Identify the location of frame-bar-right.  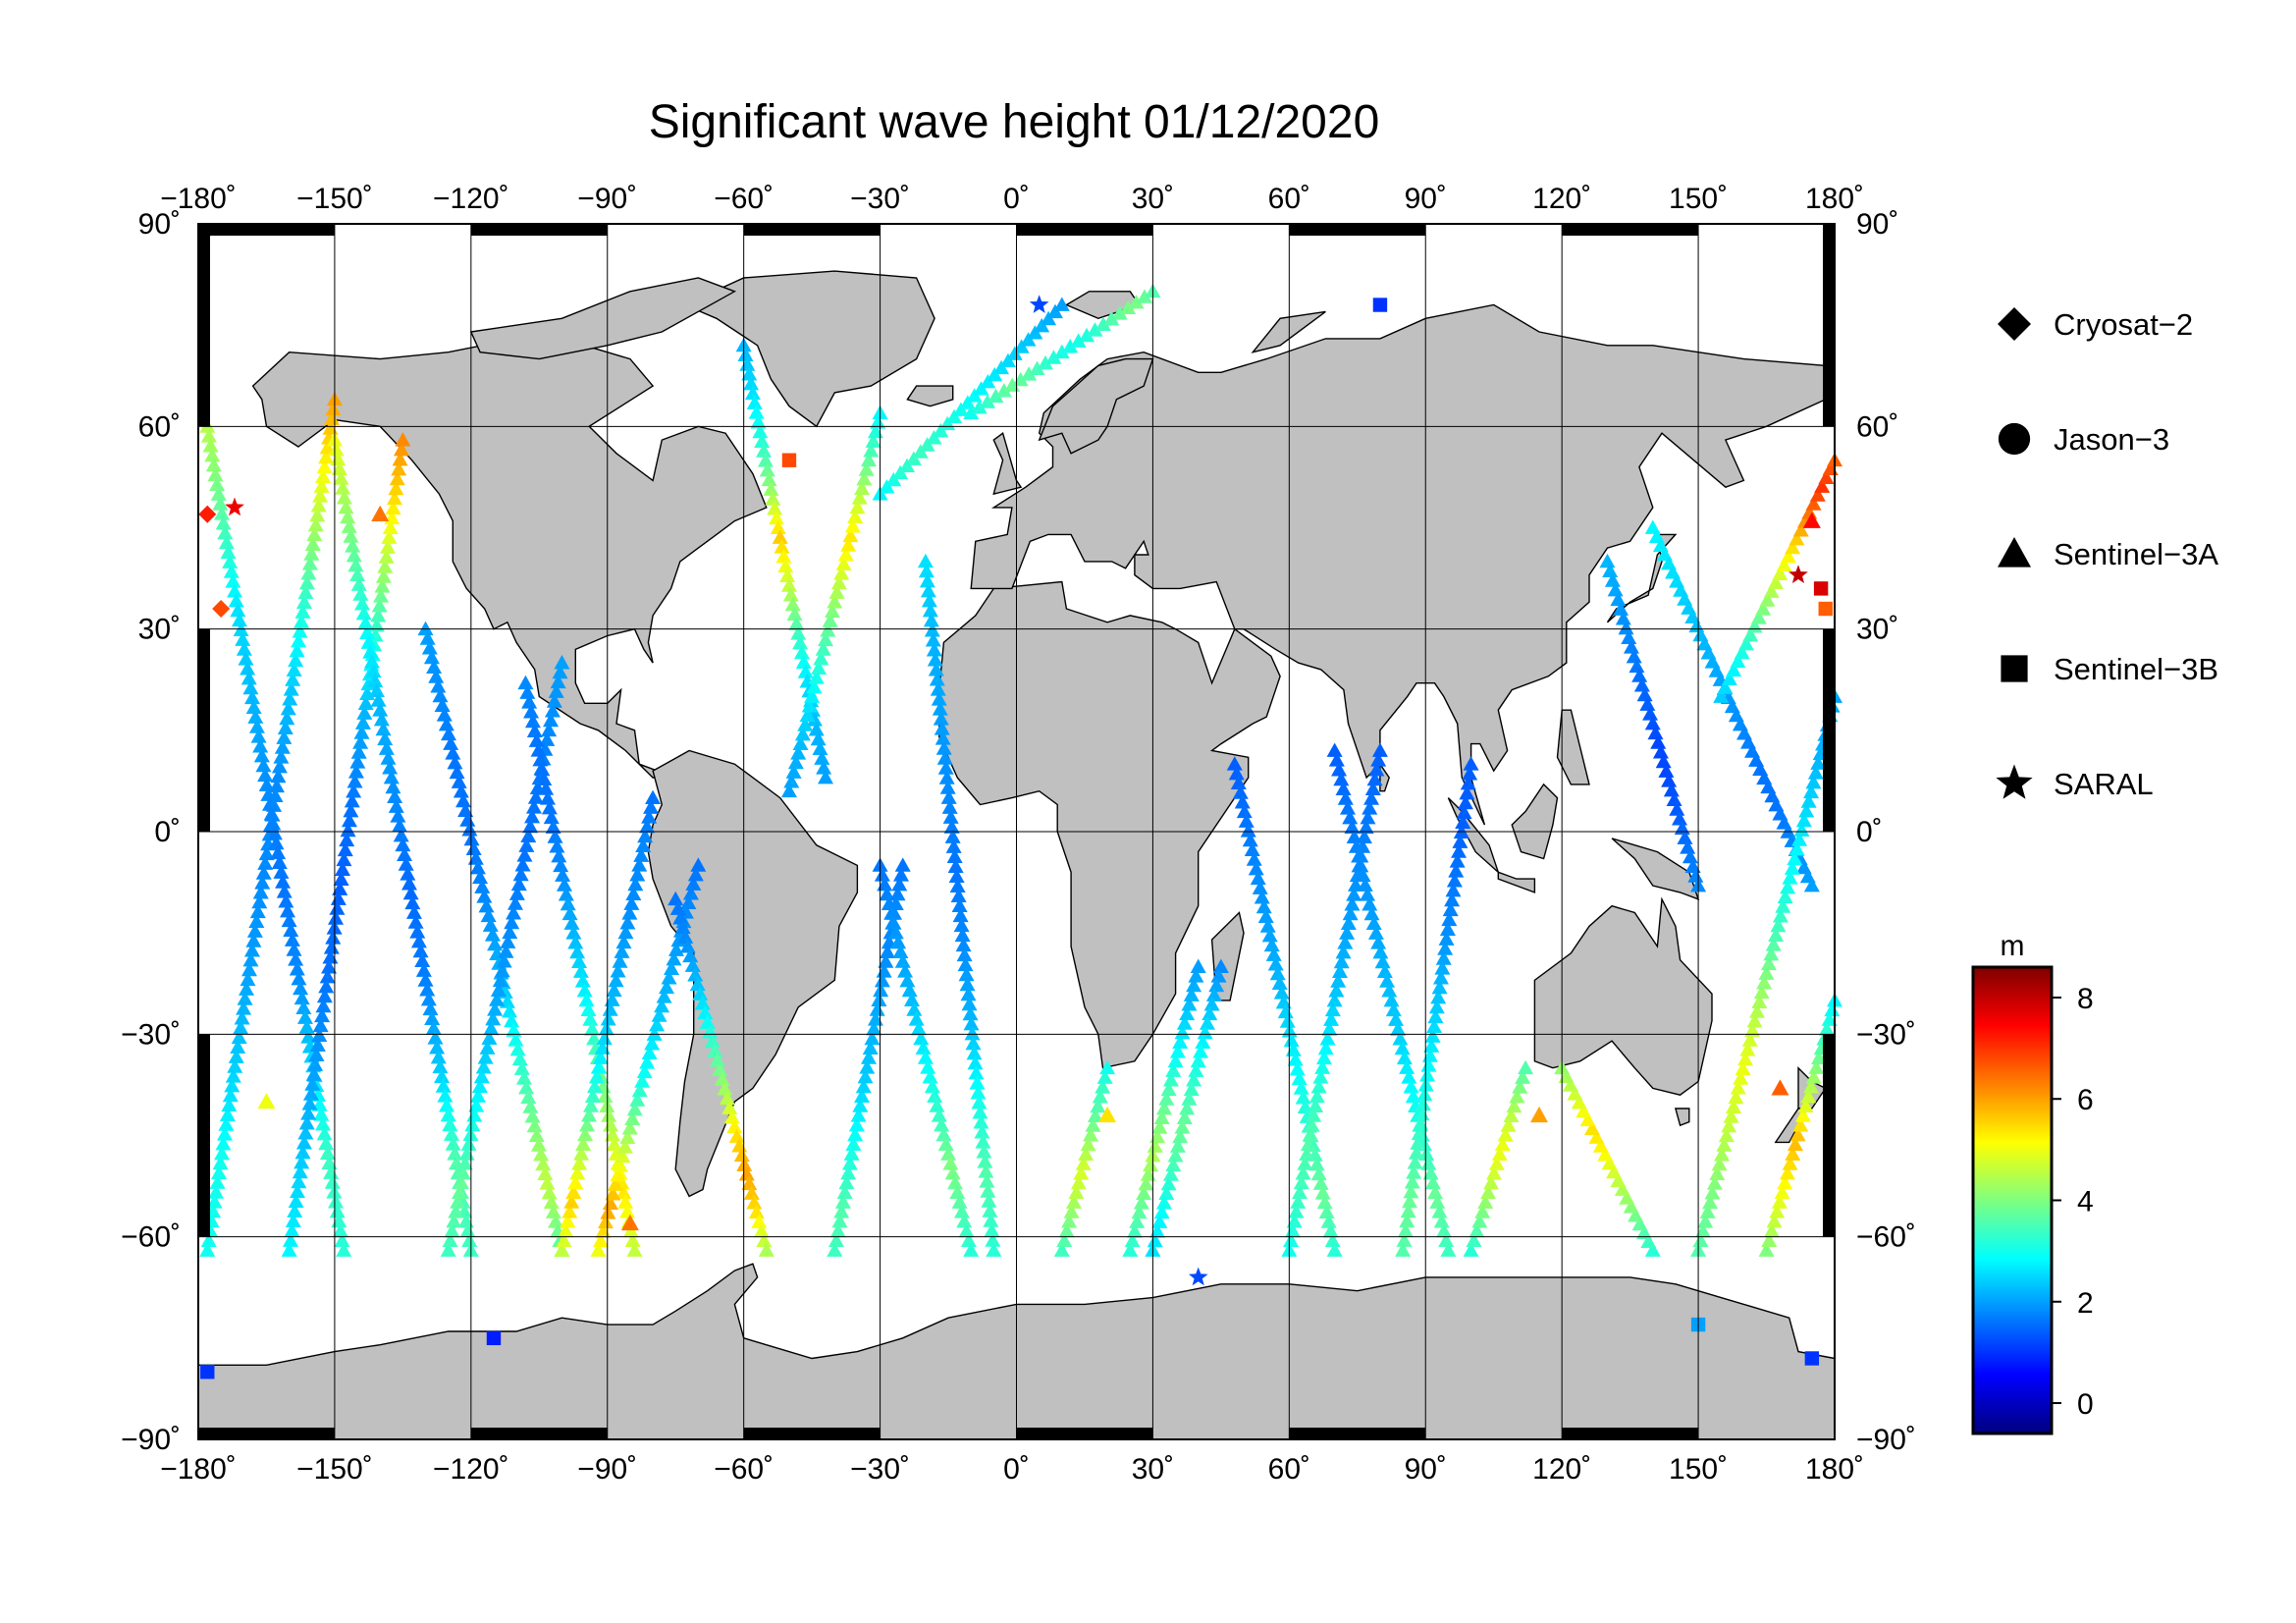
(1829, 730).